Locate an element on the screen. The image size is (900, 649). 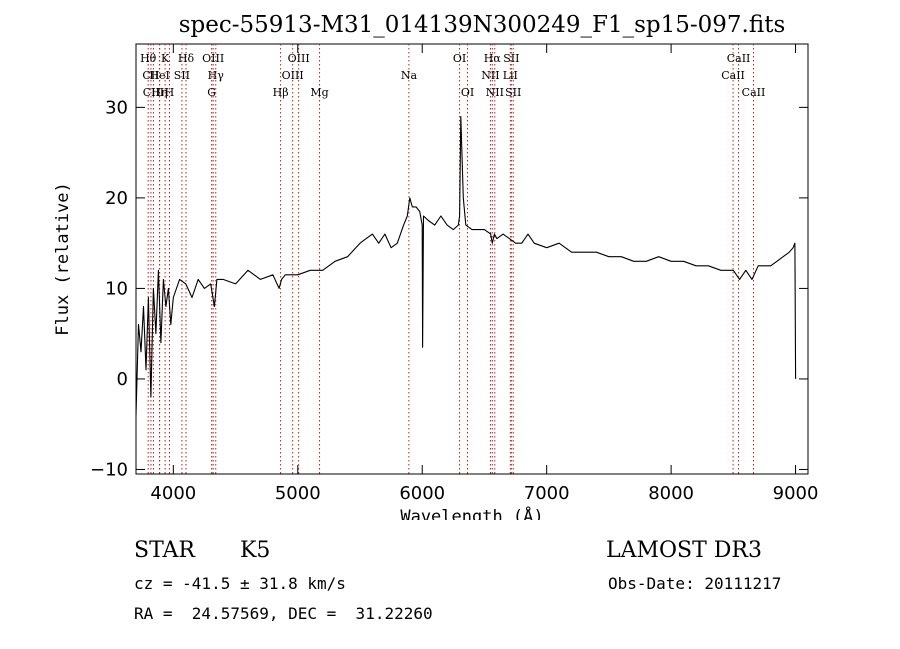
line-label-19: NII is located at coordinates (490, 75).